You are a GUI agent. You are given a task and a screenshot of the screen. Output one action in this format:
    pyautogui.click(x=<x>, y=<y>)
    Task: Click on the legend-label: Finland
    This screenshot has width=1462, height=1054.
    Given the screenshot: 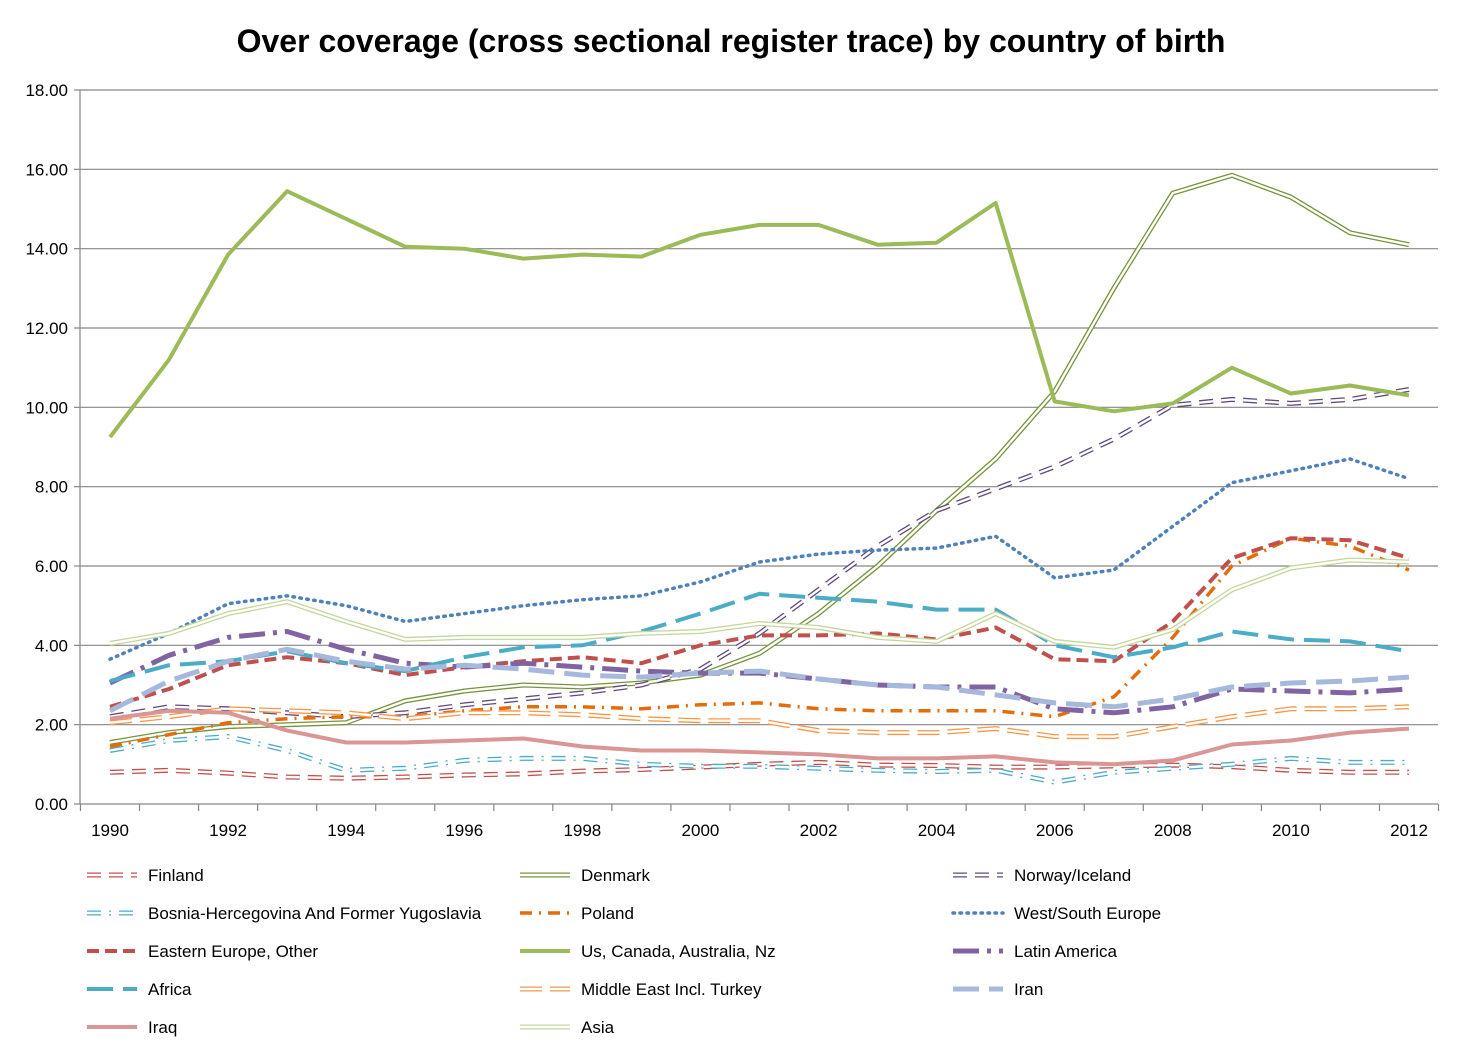 What is the action you would take?
    pyautogui.click(x=176, y=875)
    